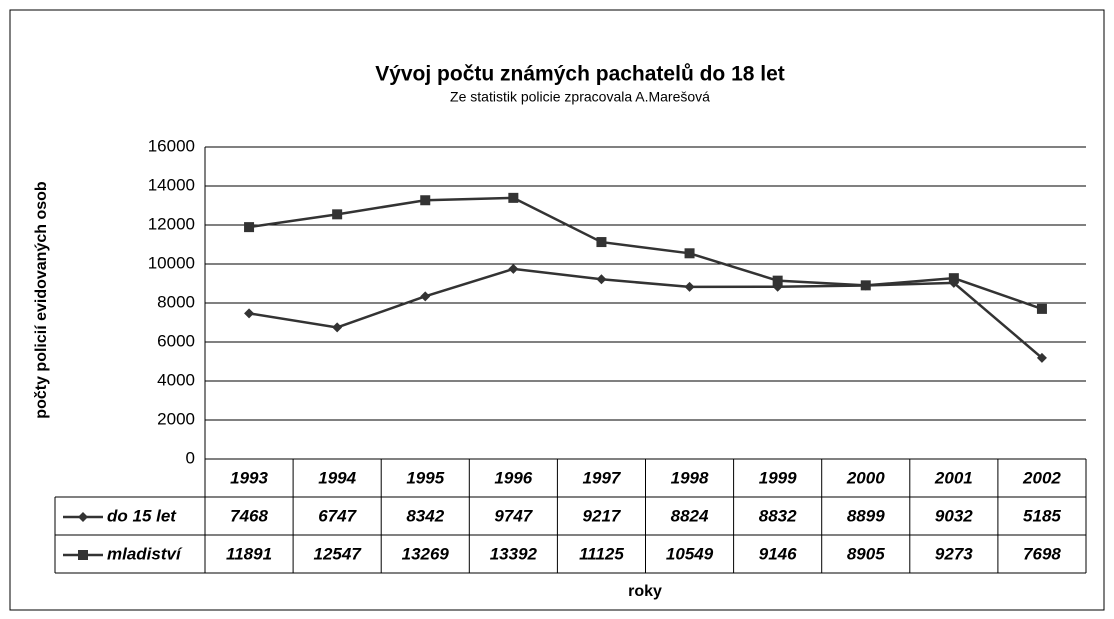  What do you see at coordinates (953, 477) in the screenshot?
I see `x-tick-label: 2001` at bounding box center [953, 477].